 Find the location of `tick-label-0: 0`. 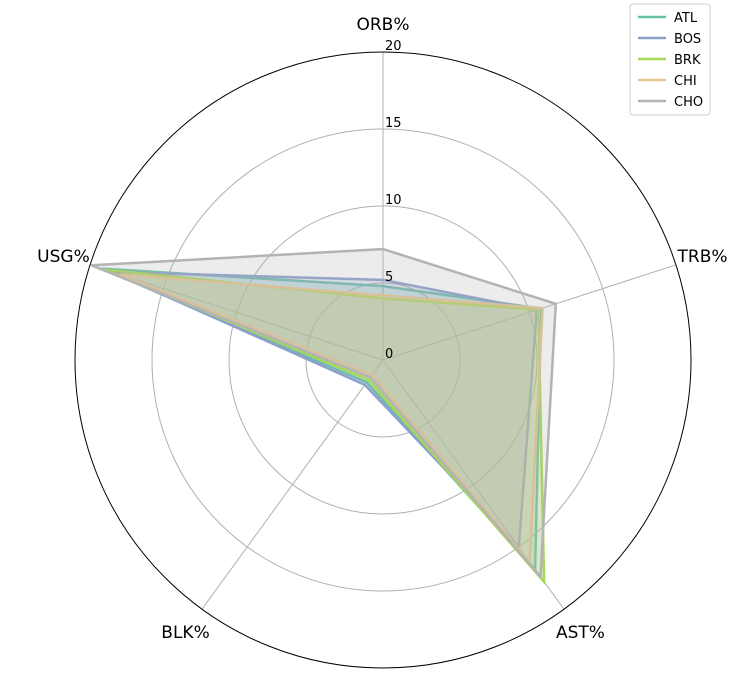

tick-label-0: 0 is located at coordinates (389, 354).